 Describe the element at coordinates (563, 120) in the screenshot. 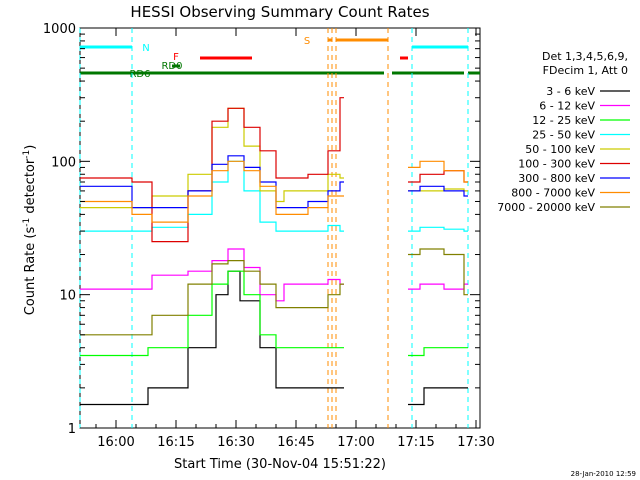

I see `legend-label: 12 - 25 keV` at that location.